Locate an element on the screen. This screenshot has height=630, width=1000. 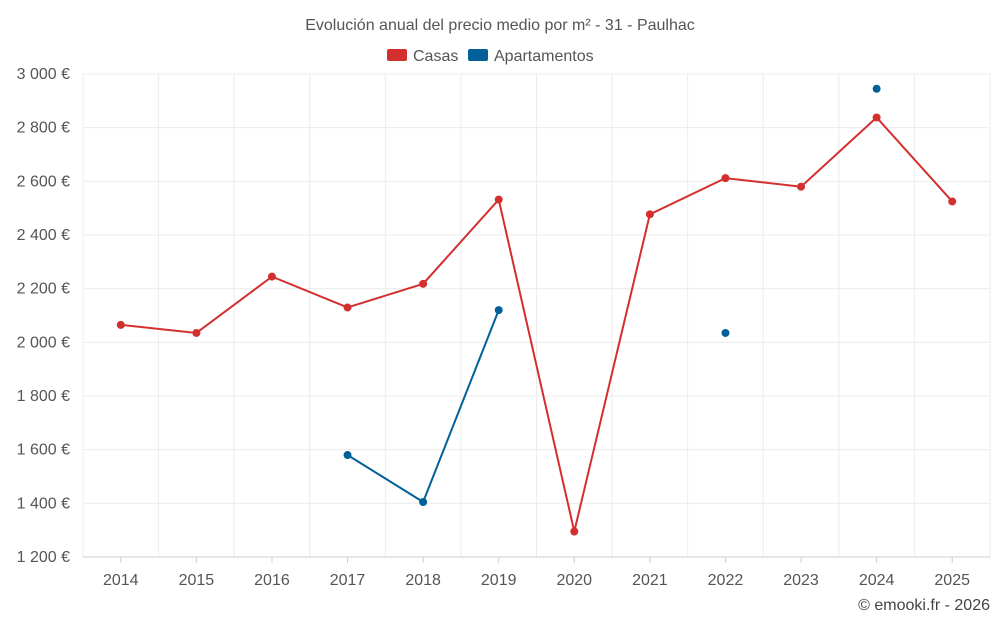
y-tick-label: 2 000 € is located at coordinates (43, 342).